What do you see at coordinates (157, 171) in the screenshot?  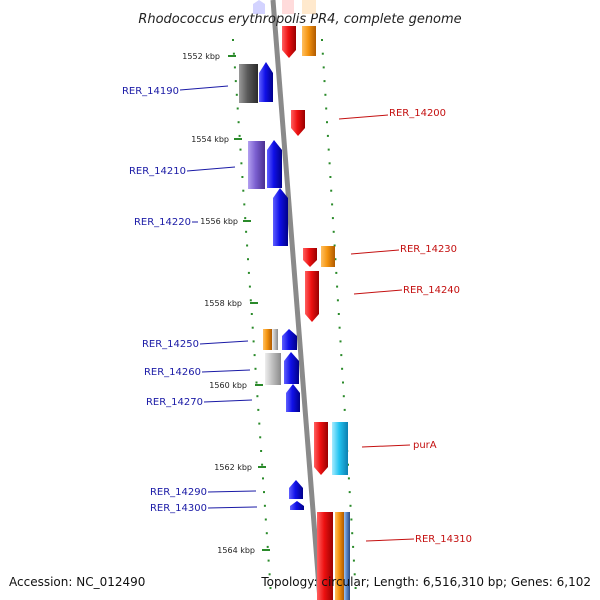 I see `gene-label: RER_14210` at bounding box center [157, 171].